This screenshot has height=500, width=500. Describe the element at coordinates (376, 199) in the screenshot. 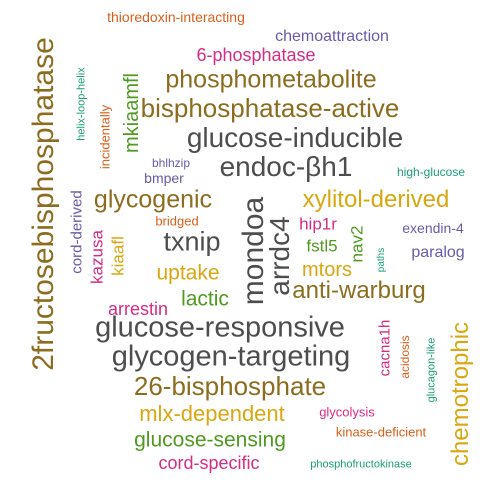

I see `word-xylitol-derived: xylitol-derived` at that location.